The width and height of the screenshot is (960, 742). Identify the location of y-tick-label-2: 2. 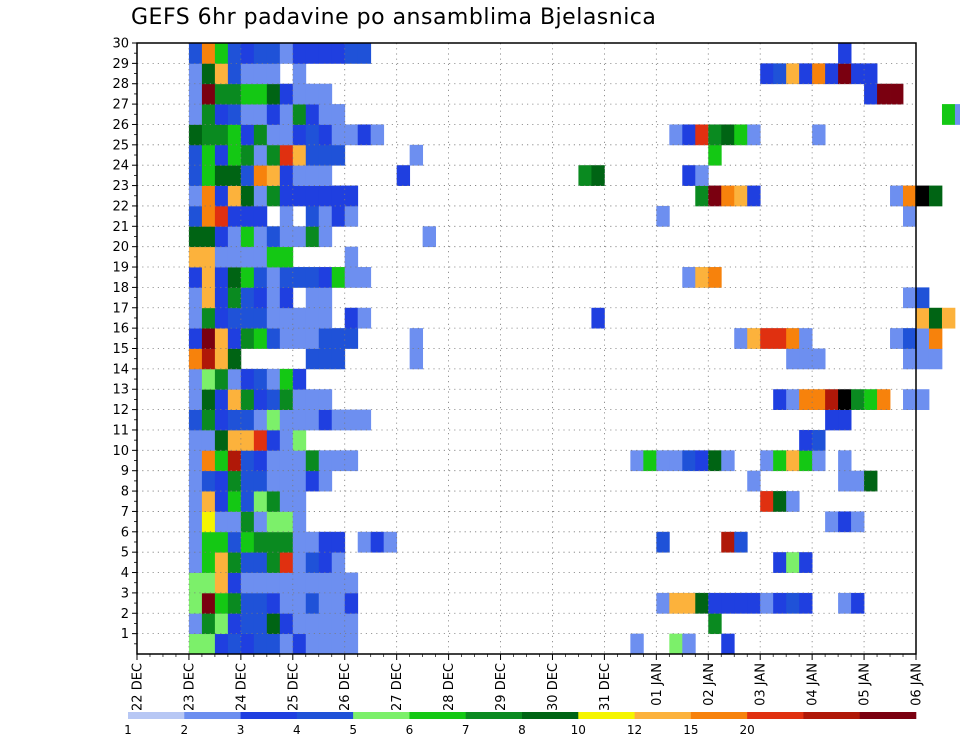
(125, 614).